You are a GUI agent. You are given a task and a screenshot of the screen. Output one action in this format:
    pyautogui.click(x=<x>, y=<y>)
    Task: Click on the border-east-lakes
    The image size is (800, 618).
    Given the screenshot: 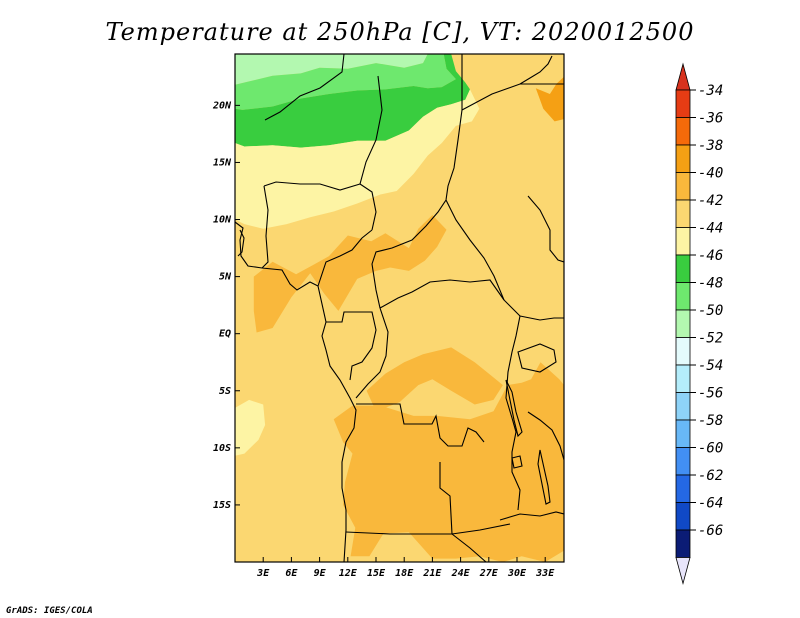 What is the action you would take?
    pyautogui.click(x=513, y=413)
    